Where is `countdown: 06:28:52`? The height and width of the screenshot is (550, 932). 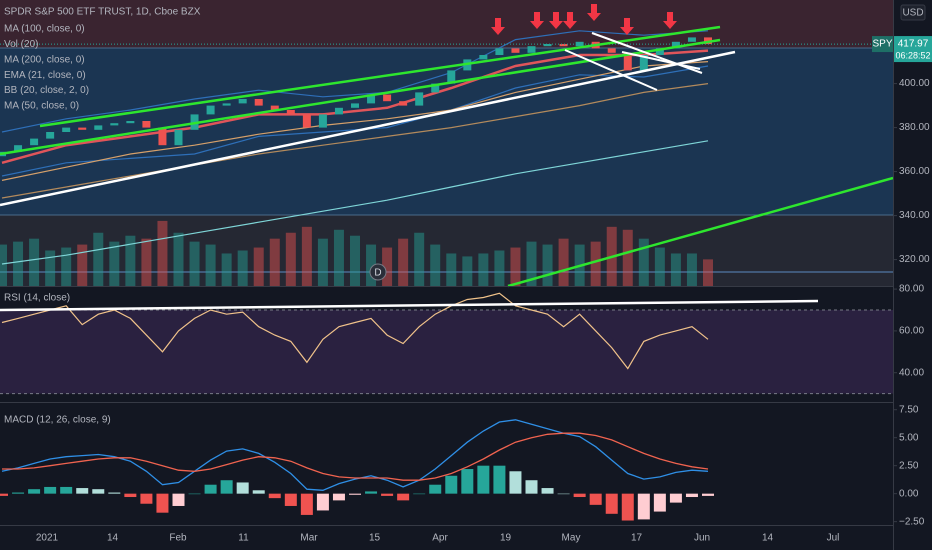 countdown: 06:28:52 is located at coordinates (912, 55).